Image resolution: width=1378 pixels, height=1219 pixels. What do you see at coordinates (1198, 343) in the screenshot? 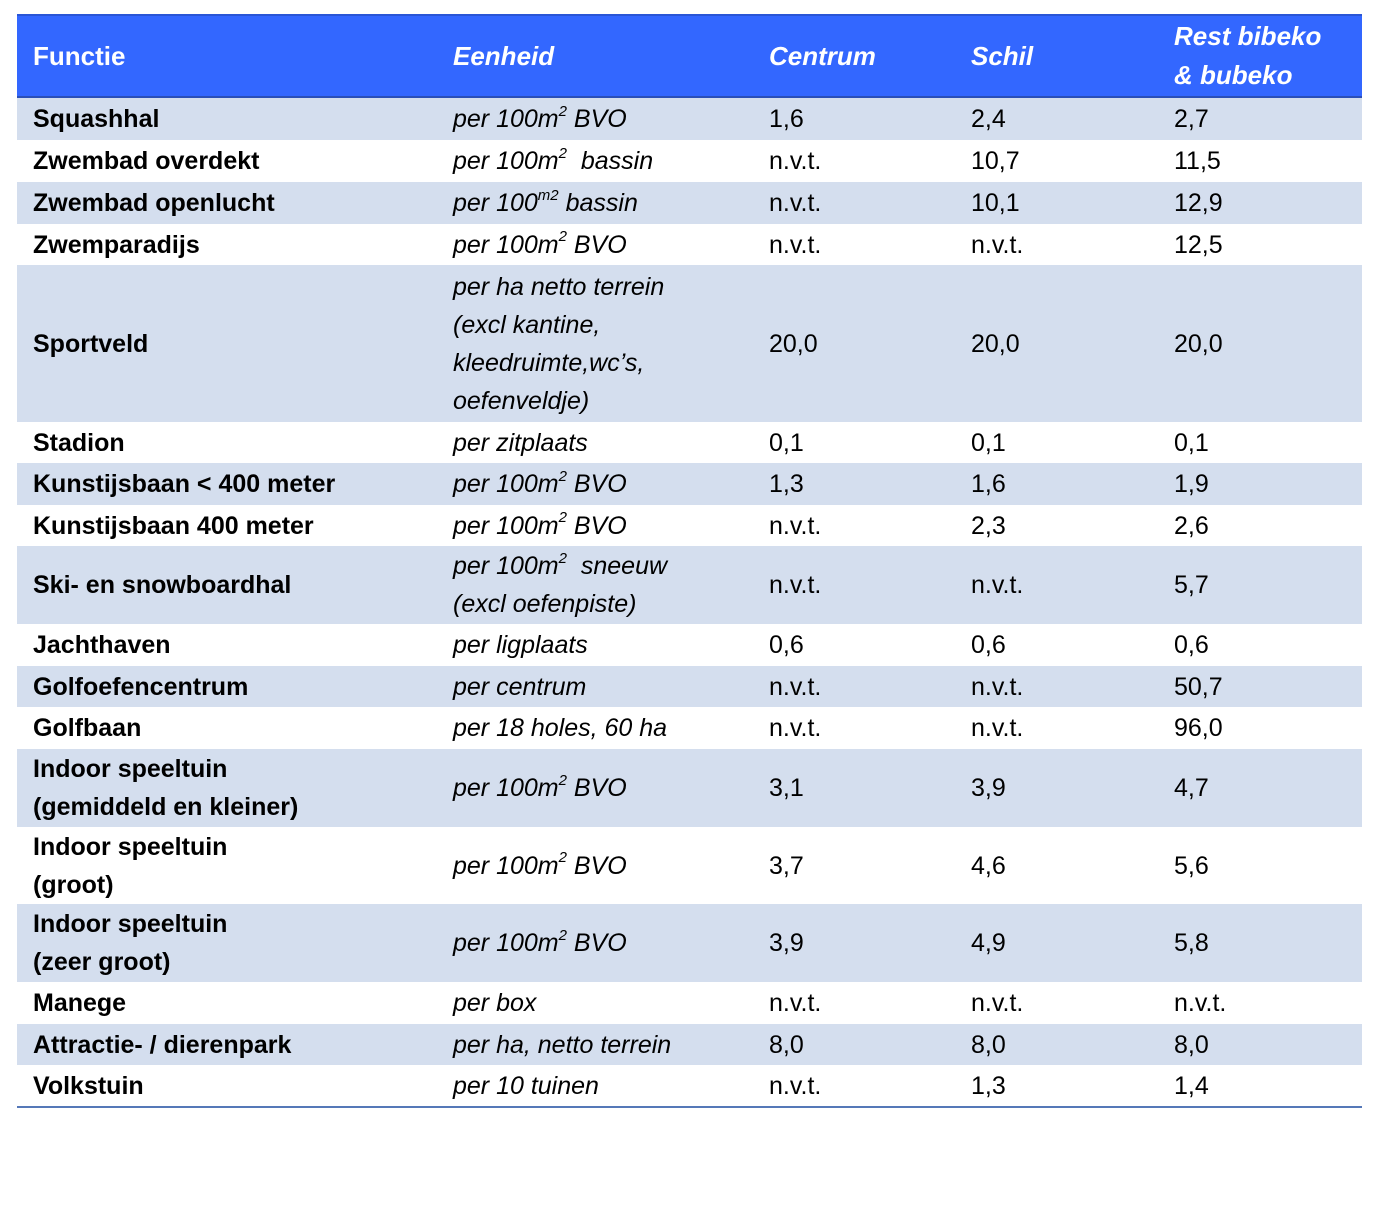
I see `cell-rest: 20,0` at bounding box center [1198, 343].